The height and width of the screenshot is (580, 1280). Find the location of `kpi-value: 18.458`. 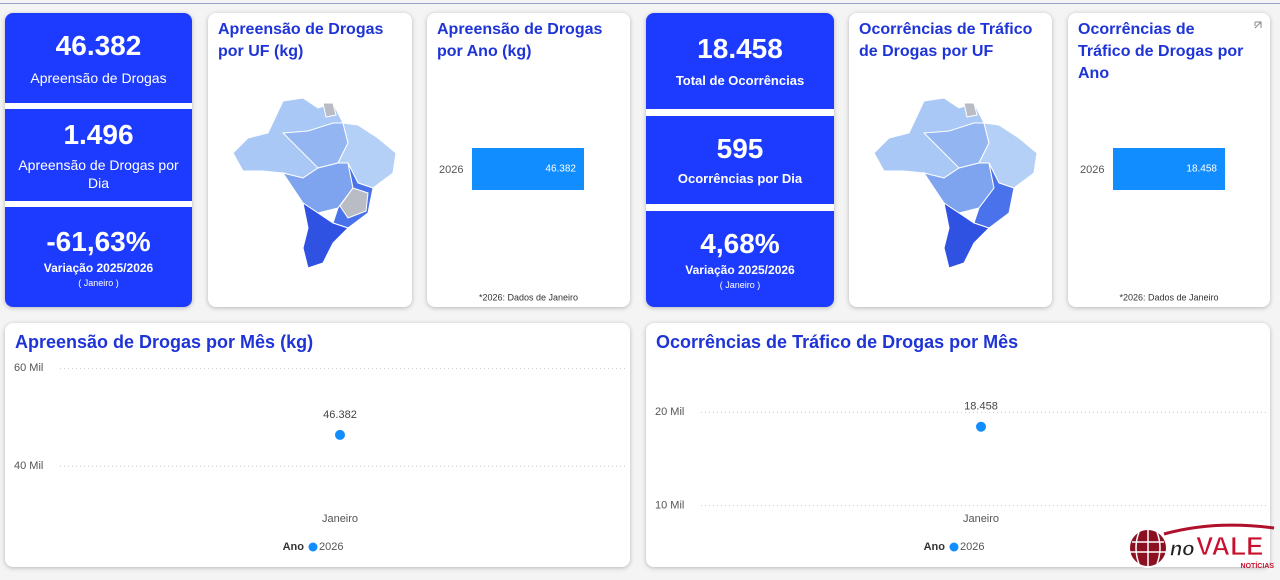

kpi-value: 18.458 is located at coordinates (740, 48).